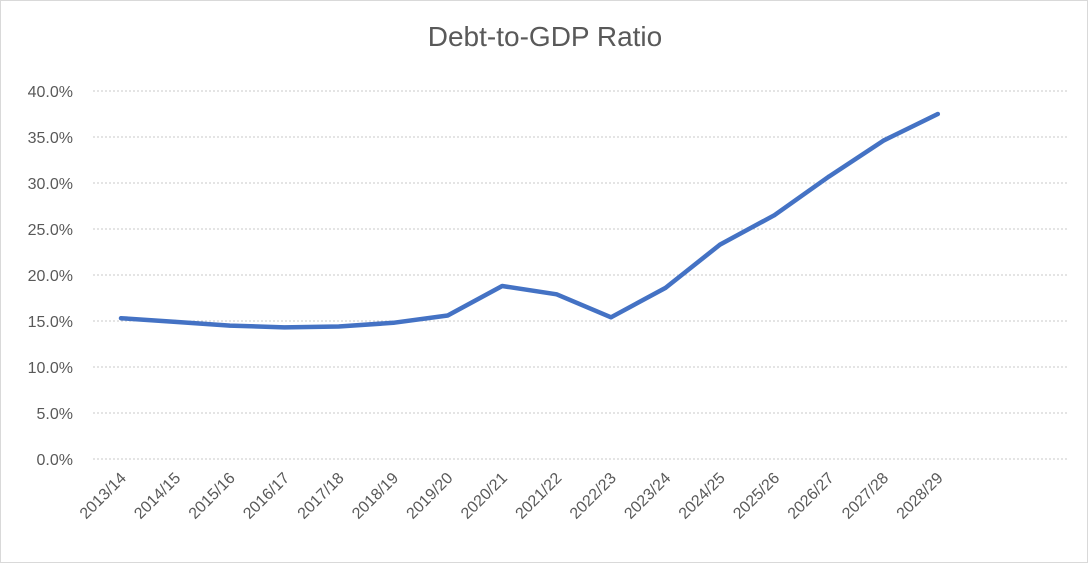 The height and width of the screenshot is (563, 1088). What do you see at coordinates (212, 496) in the screenshot?
I see `x-tick-label: 2015/16` at bounding box center [212, 496].